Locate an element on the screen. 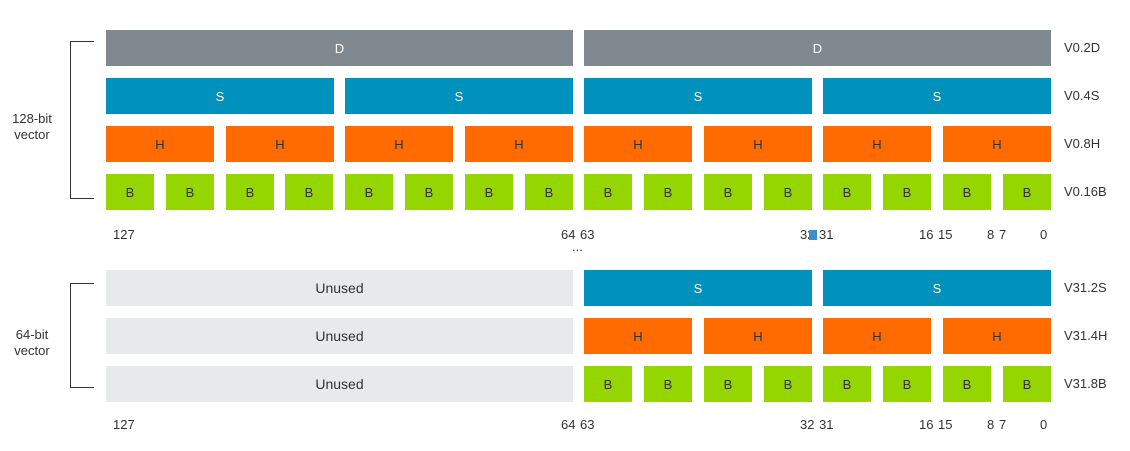 The height and width of the screenshot is (451, 1130). bit-63: 63 is located at coordinates (587, 234).